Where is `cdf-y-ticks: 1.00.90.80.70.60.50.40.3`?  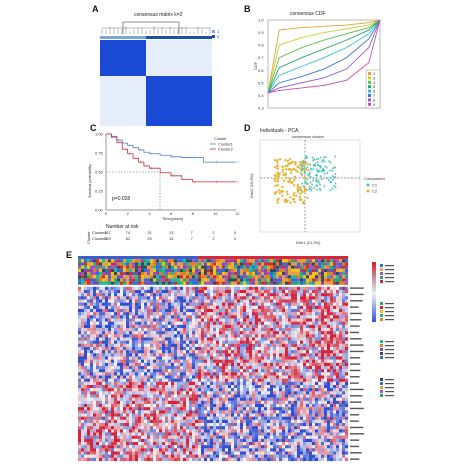 cdf-y-ticks: 1.00.90.80.70.60.50.40.3 is located at coordinates (261, 64).